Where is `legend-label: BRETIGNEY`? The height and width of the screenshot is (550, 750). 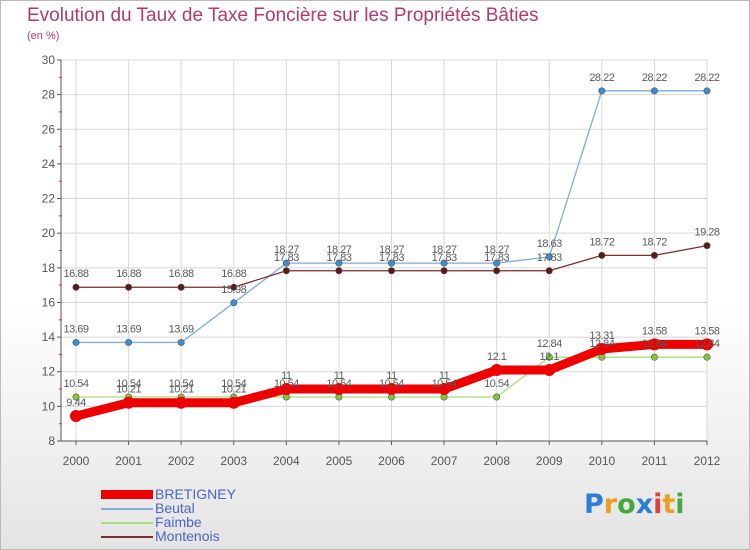
legend-label: BRETIGNEY is located at coordinates (195, 494).